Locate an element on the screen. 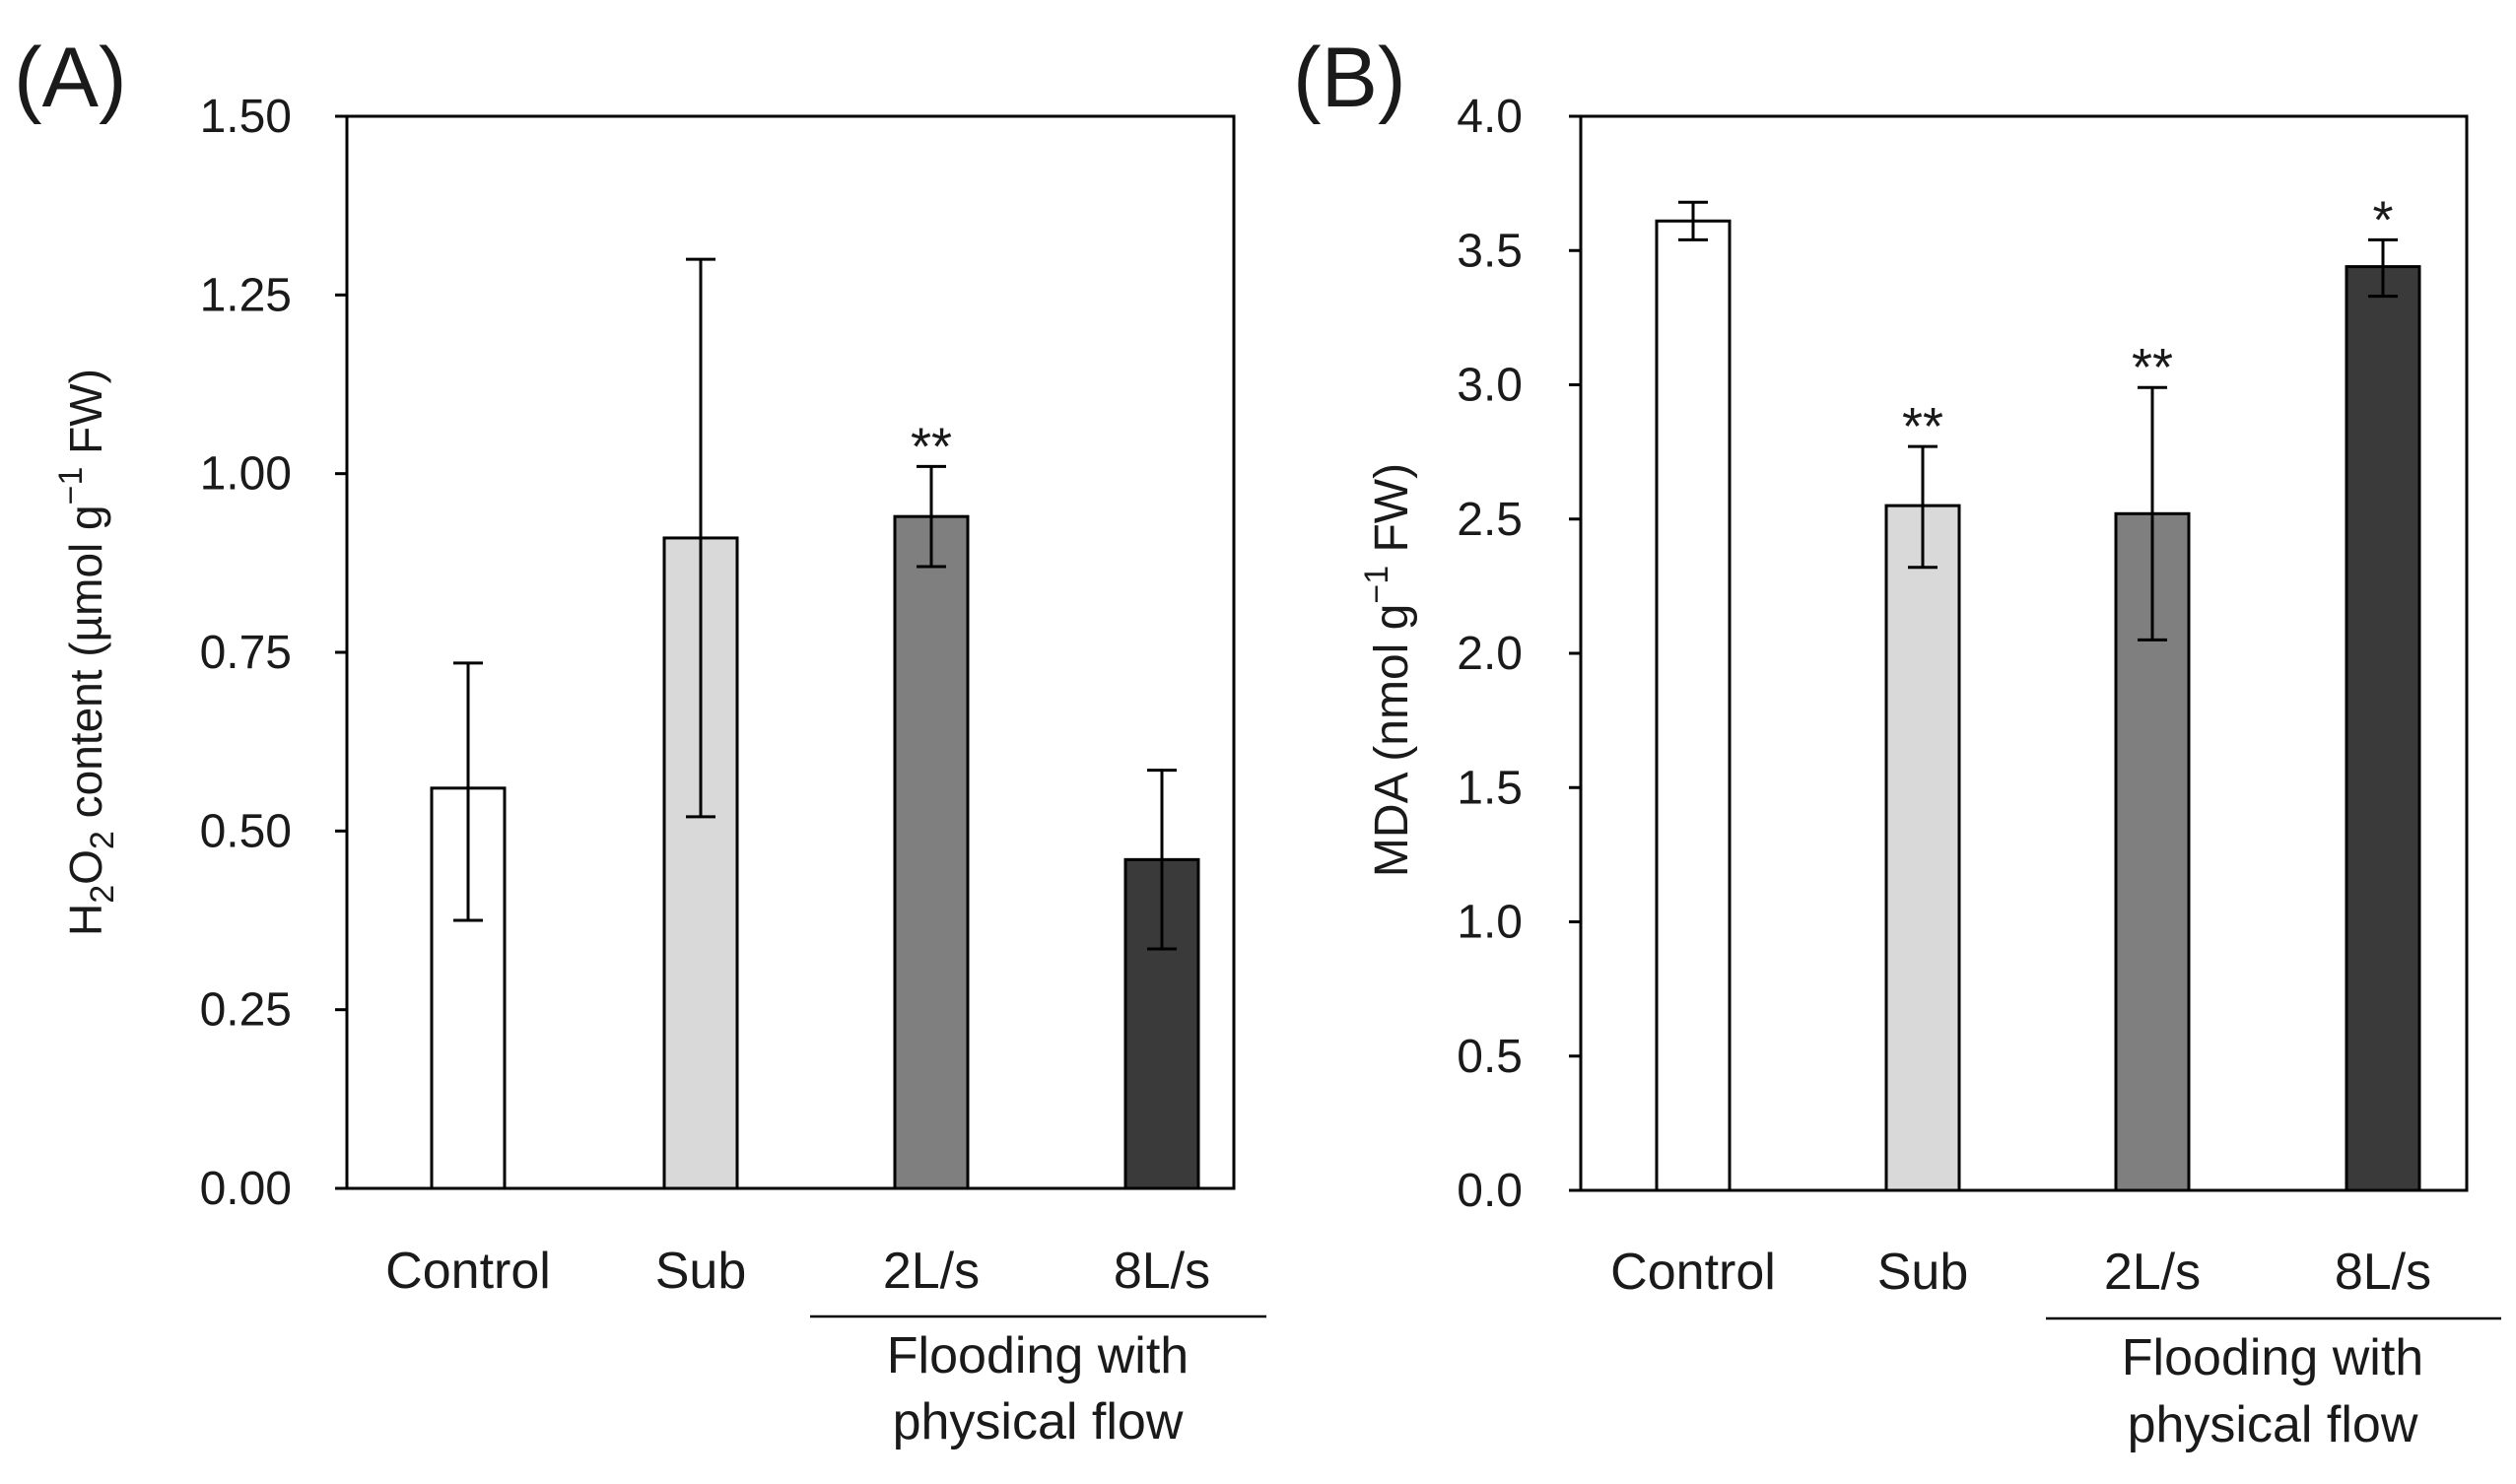 This screenshot has width=2516, height=1484. panel-b-y-axis-label: MDA (nmol g−1 FW) is located at coordinates (1388, 670).